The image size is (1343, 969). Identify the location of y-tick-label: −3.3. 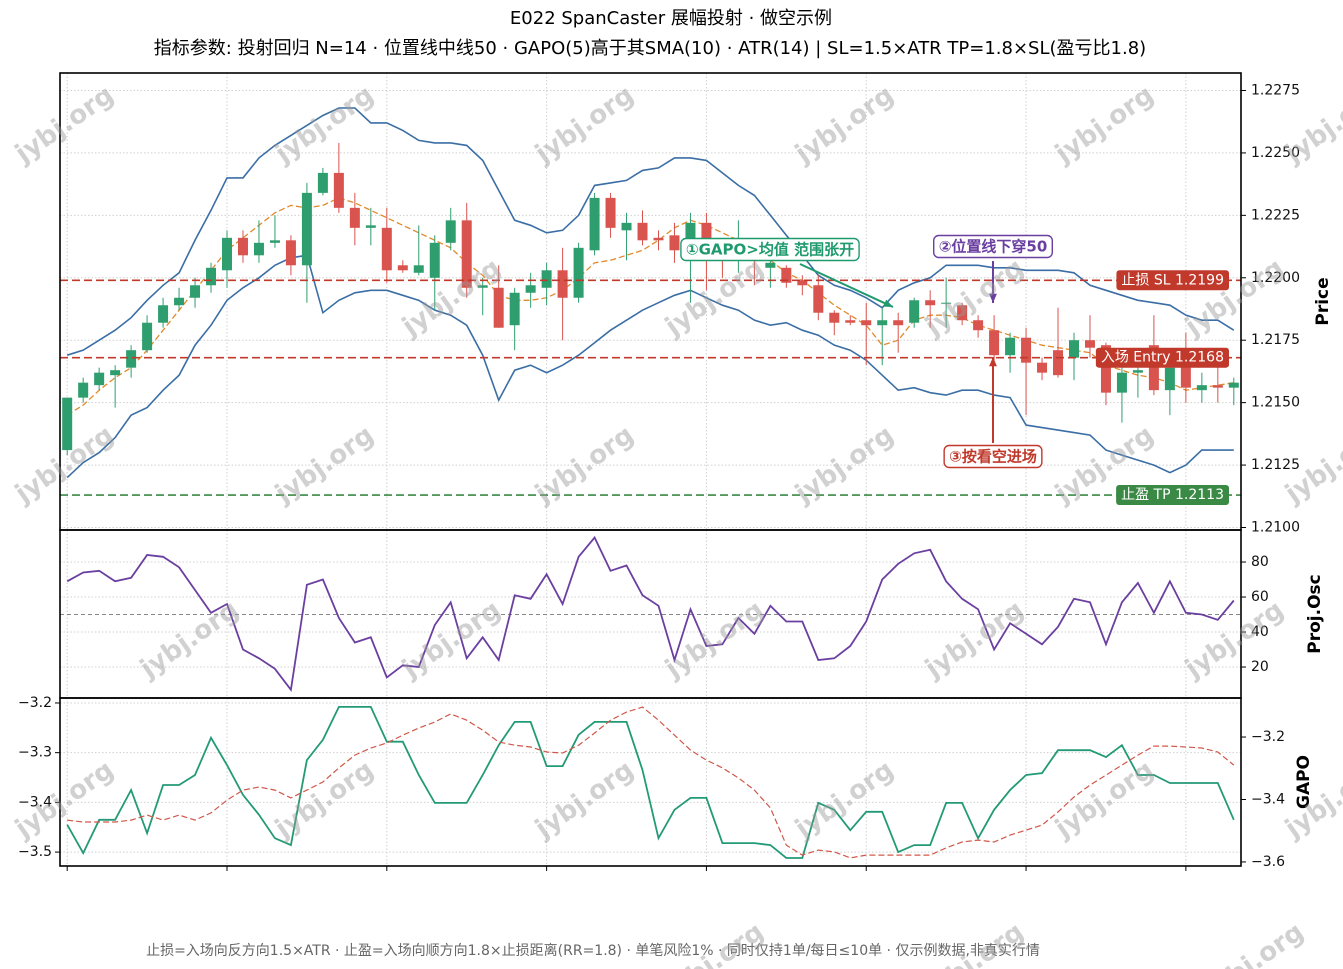
(35, 753).